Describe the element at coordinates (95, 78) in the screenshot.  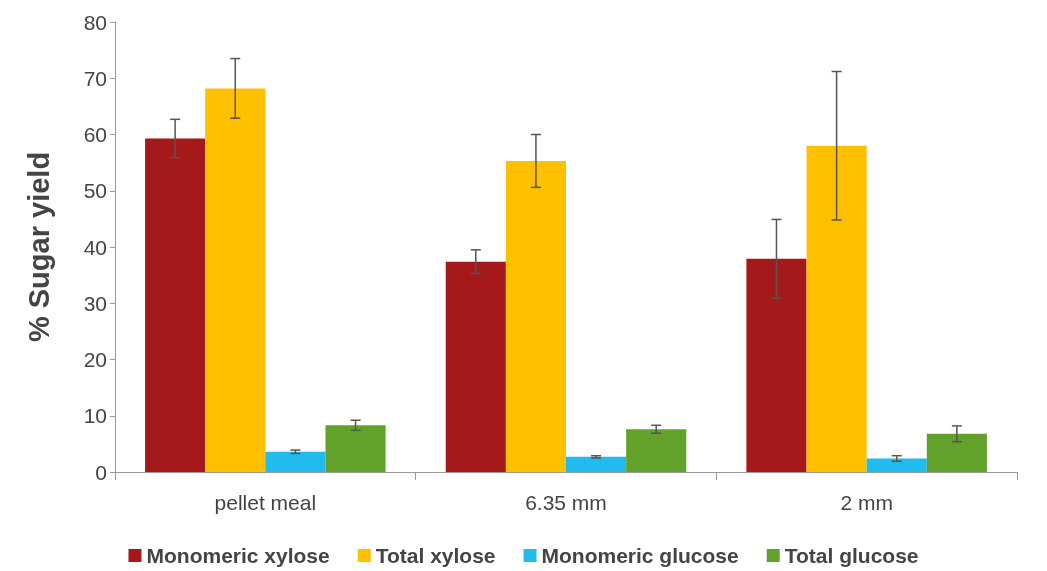
I see `y-tick-label: 70` at that location.